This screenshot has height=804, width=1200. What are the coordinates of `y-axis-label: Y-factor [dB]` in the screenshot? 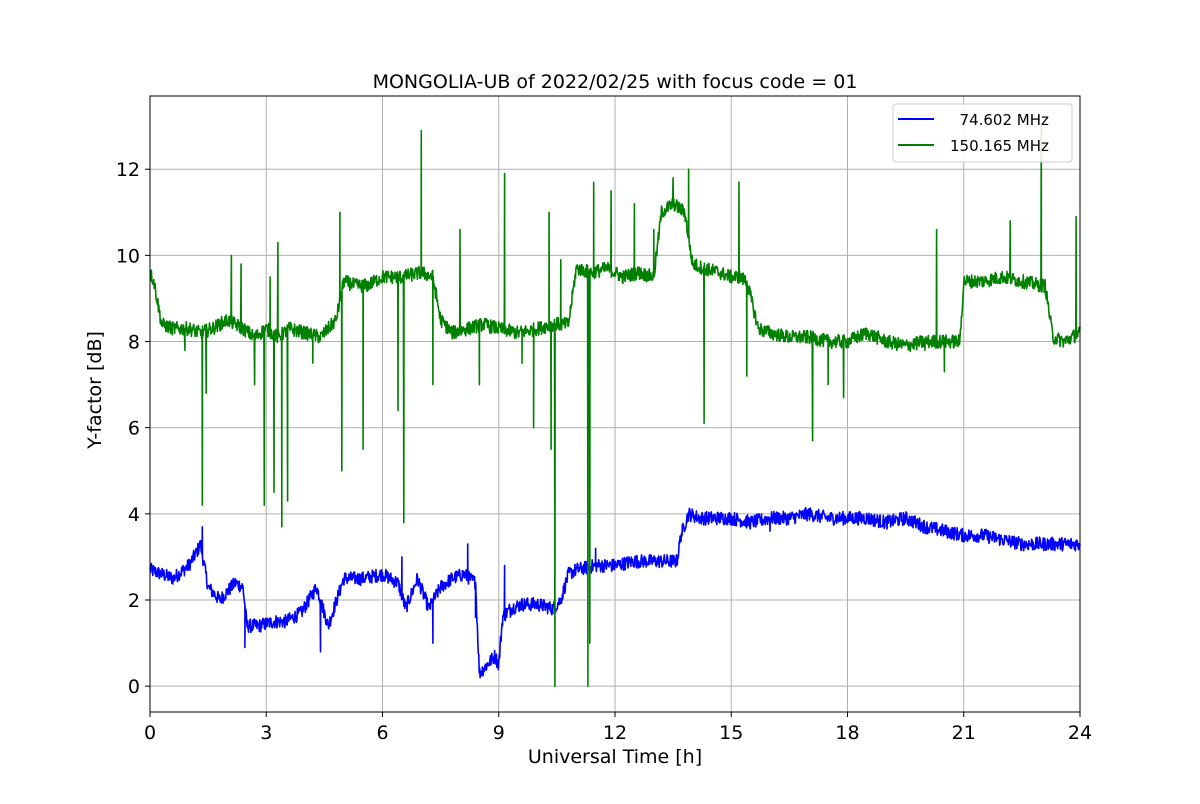 It's located at (95, 390).